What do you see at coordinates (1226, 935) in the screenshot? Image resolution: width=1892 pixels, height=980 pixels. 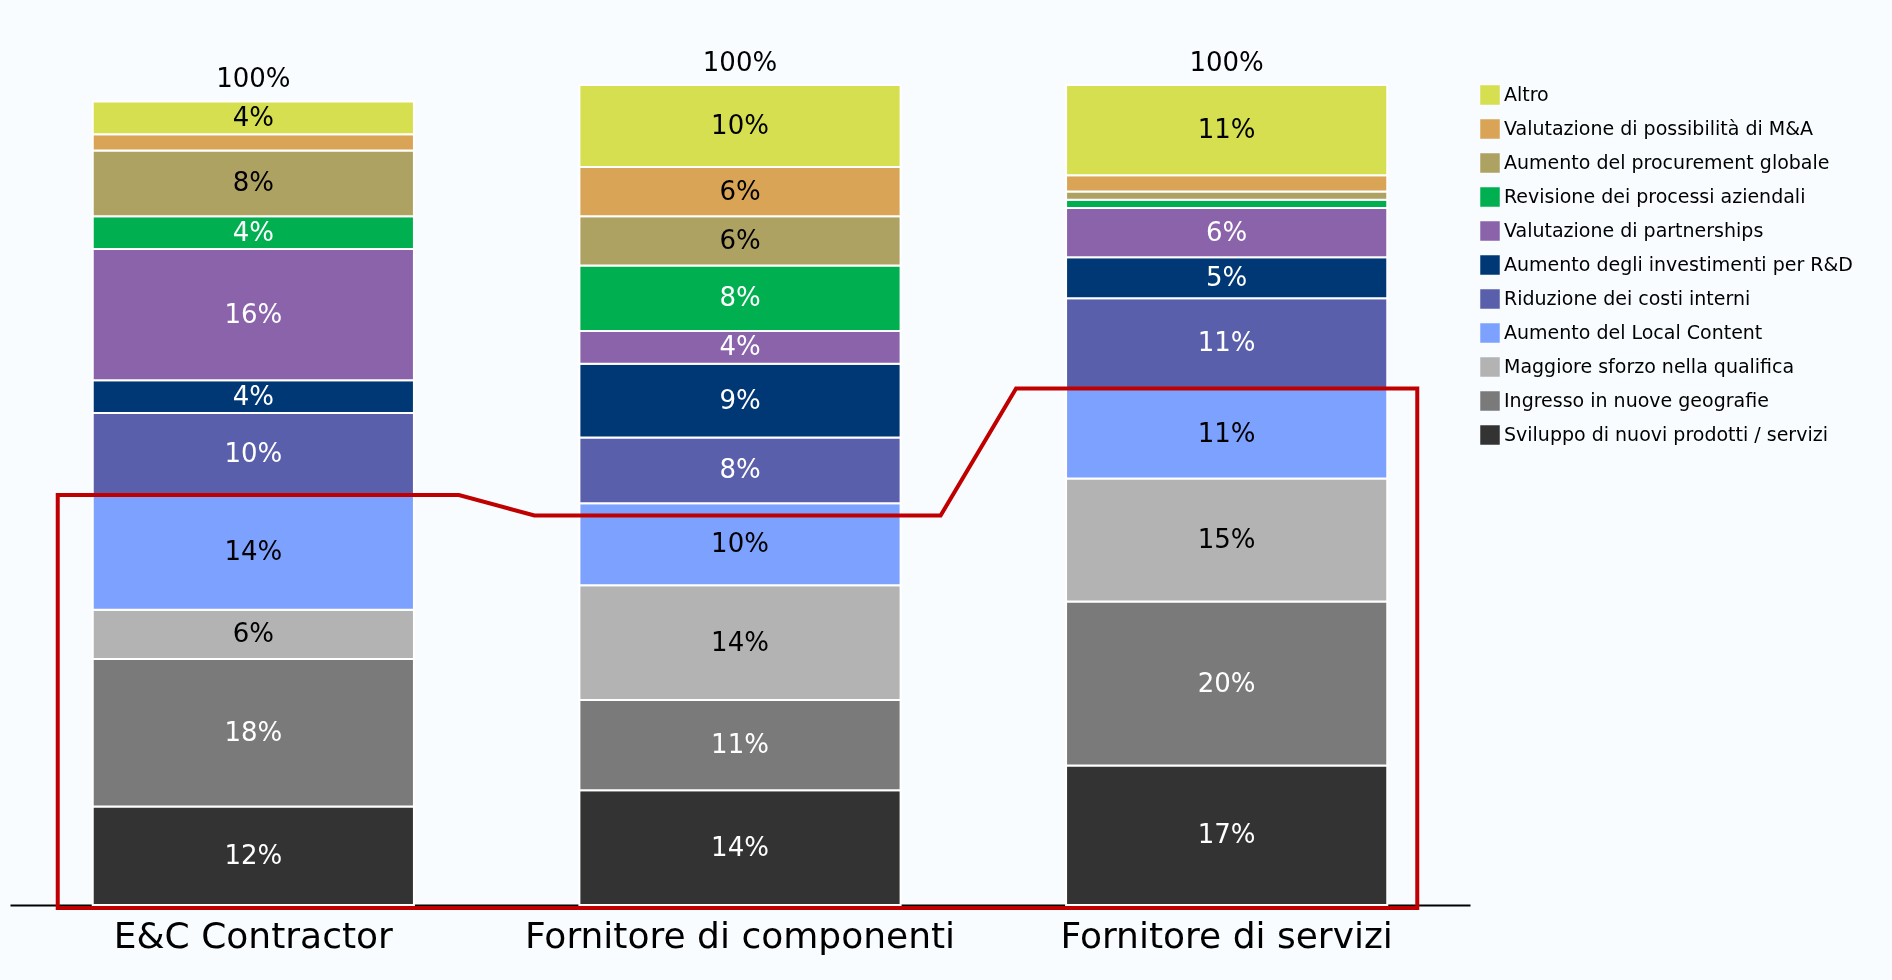 I see `x-tick-label: Fornitore di servizi` at bounding box center [1226, 935].